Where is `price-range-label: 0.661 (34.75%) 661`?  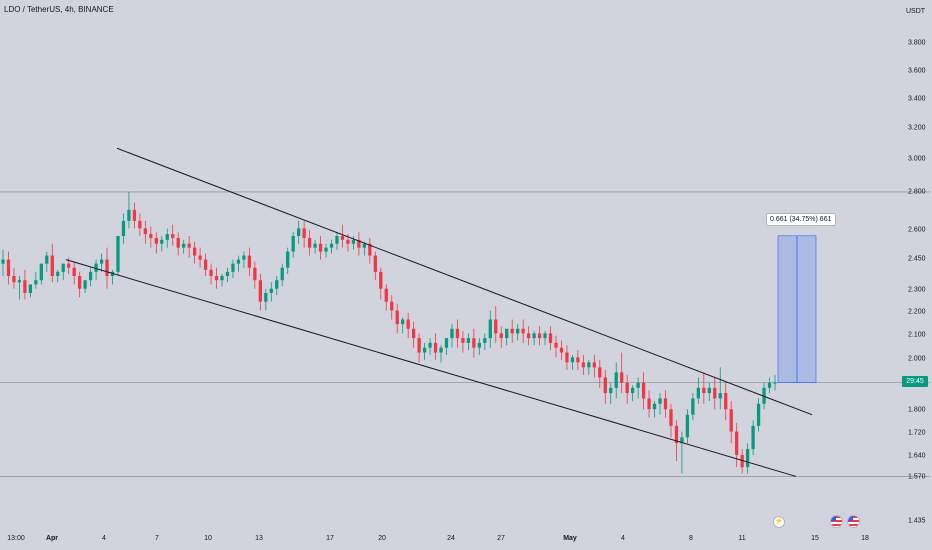
price-range-label: 0.661 (34.75%) 661 is located at coordinates (801, 219).